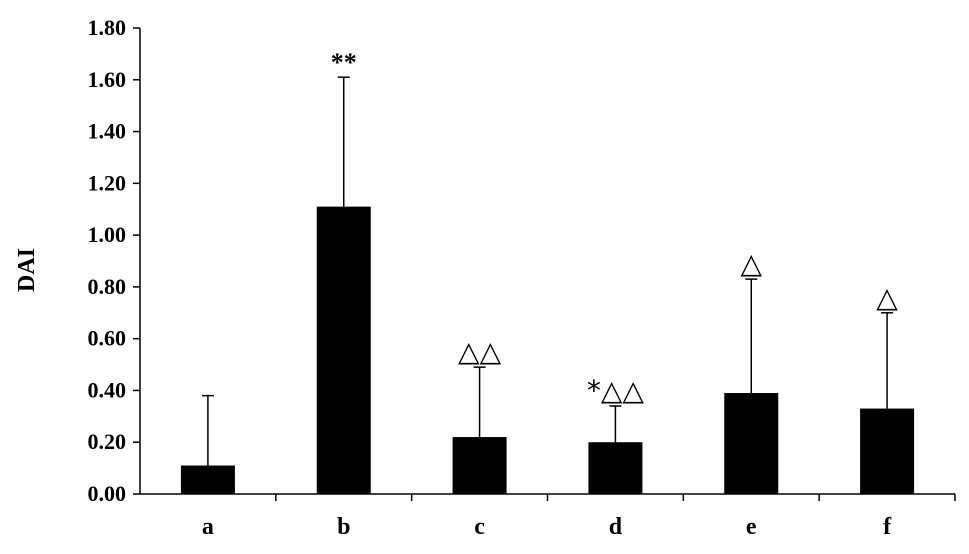 The width and height of the screenshot is (969, 554). I want to click on x-tick-label-b: b, so click(343, 527).